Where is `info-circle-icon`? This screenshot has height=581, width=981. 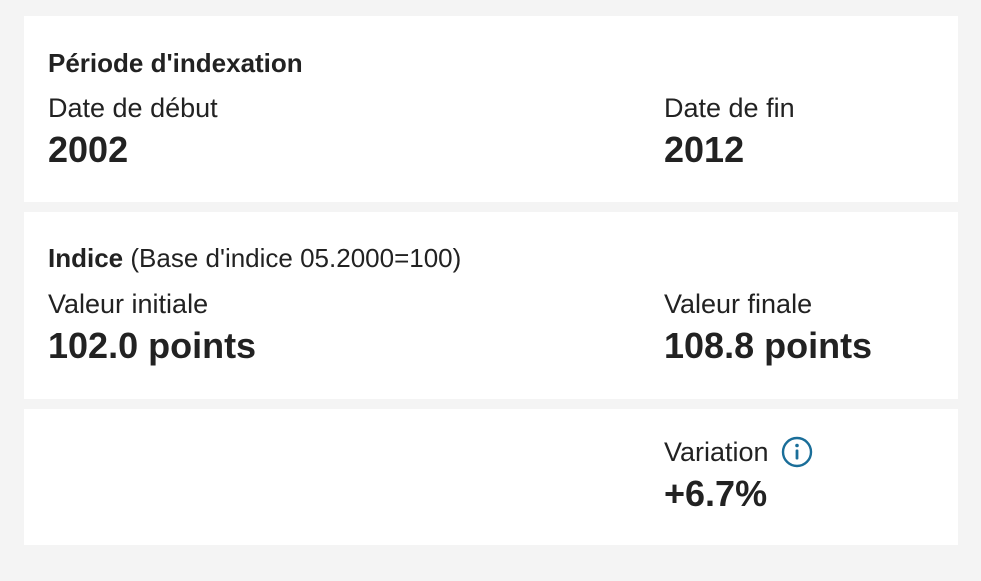 info-circle-icon is located at coordinates (797, 452).